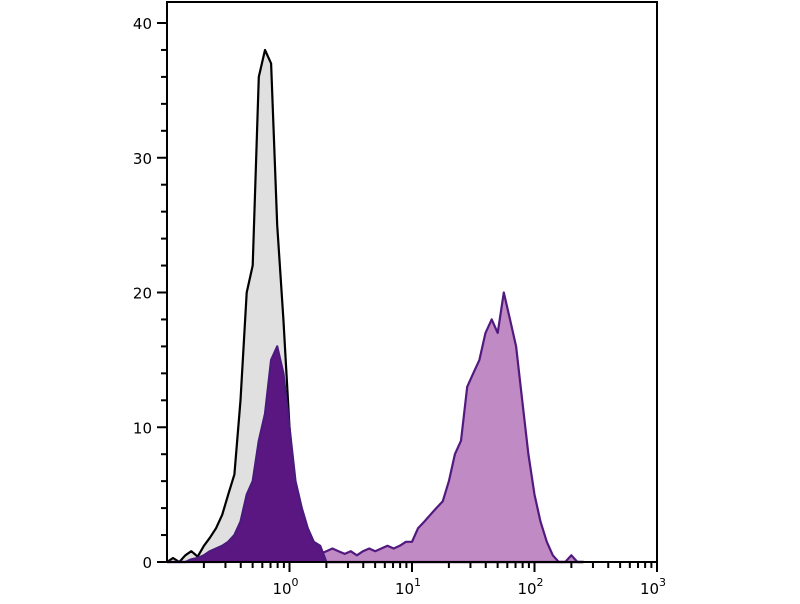 Image resolution: width=800 pixels, height=604 pixels. I want to click on x-tick-label: 10², so click(530, 587).